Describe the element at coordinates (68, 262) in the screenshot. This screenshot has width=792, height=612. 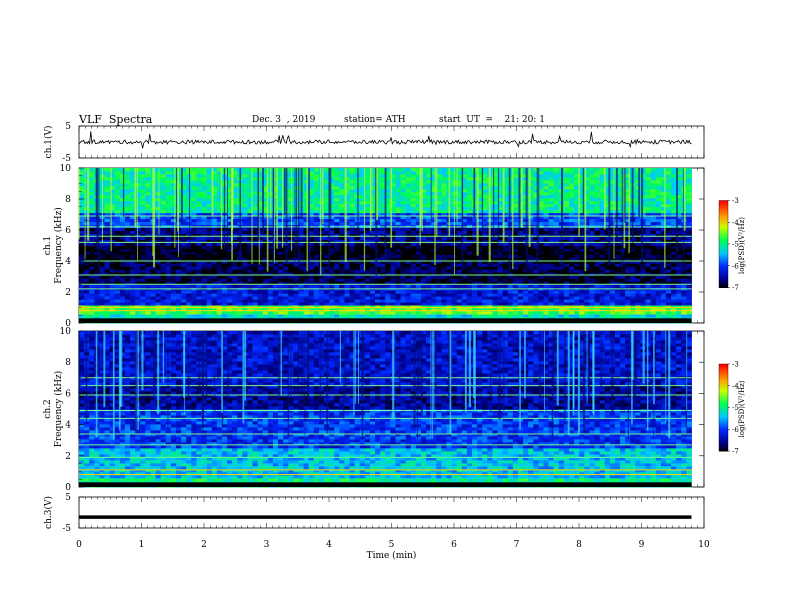
I see `y-tick-label: 4` at that location.